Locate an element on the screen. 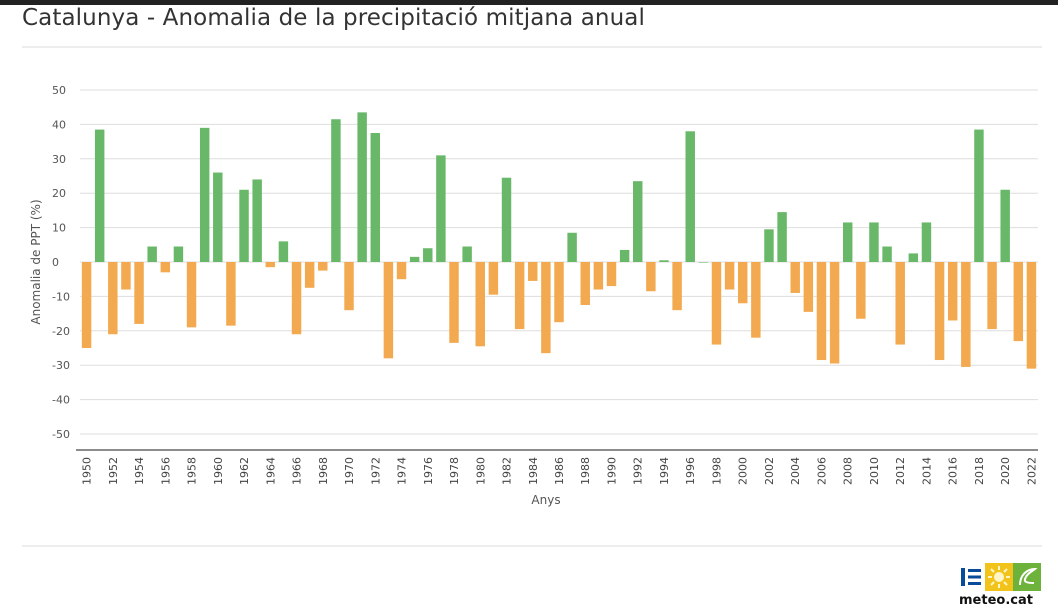  bar-1973 is located at coordinates (388, 310).